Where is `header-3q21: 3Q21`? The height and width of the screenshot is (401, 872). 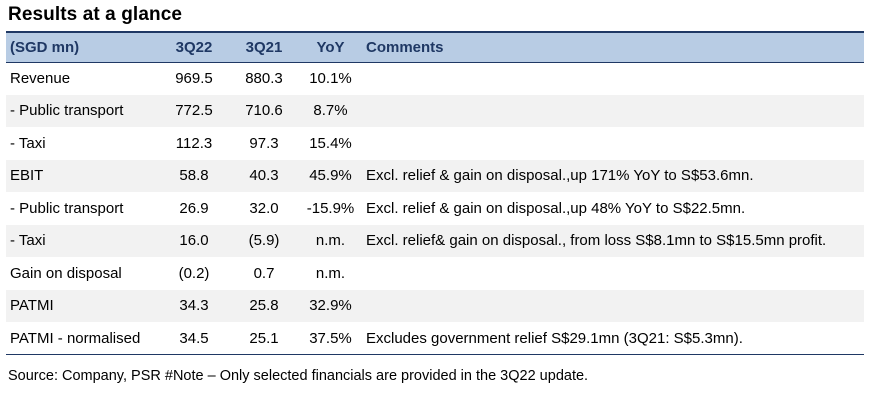 header-3q21: 3Q21 is located at coordinates (264, 47).